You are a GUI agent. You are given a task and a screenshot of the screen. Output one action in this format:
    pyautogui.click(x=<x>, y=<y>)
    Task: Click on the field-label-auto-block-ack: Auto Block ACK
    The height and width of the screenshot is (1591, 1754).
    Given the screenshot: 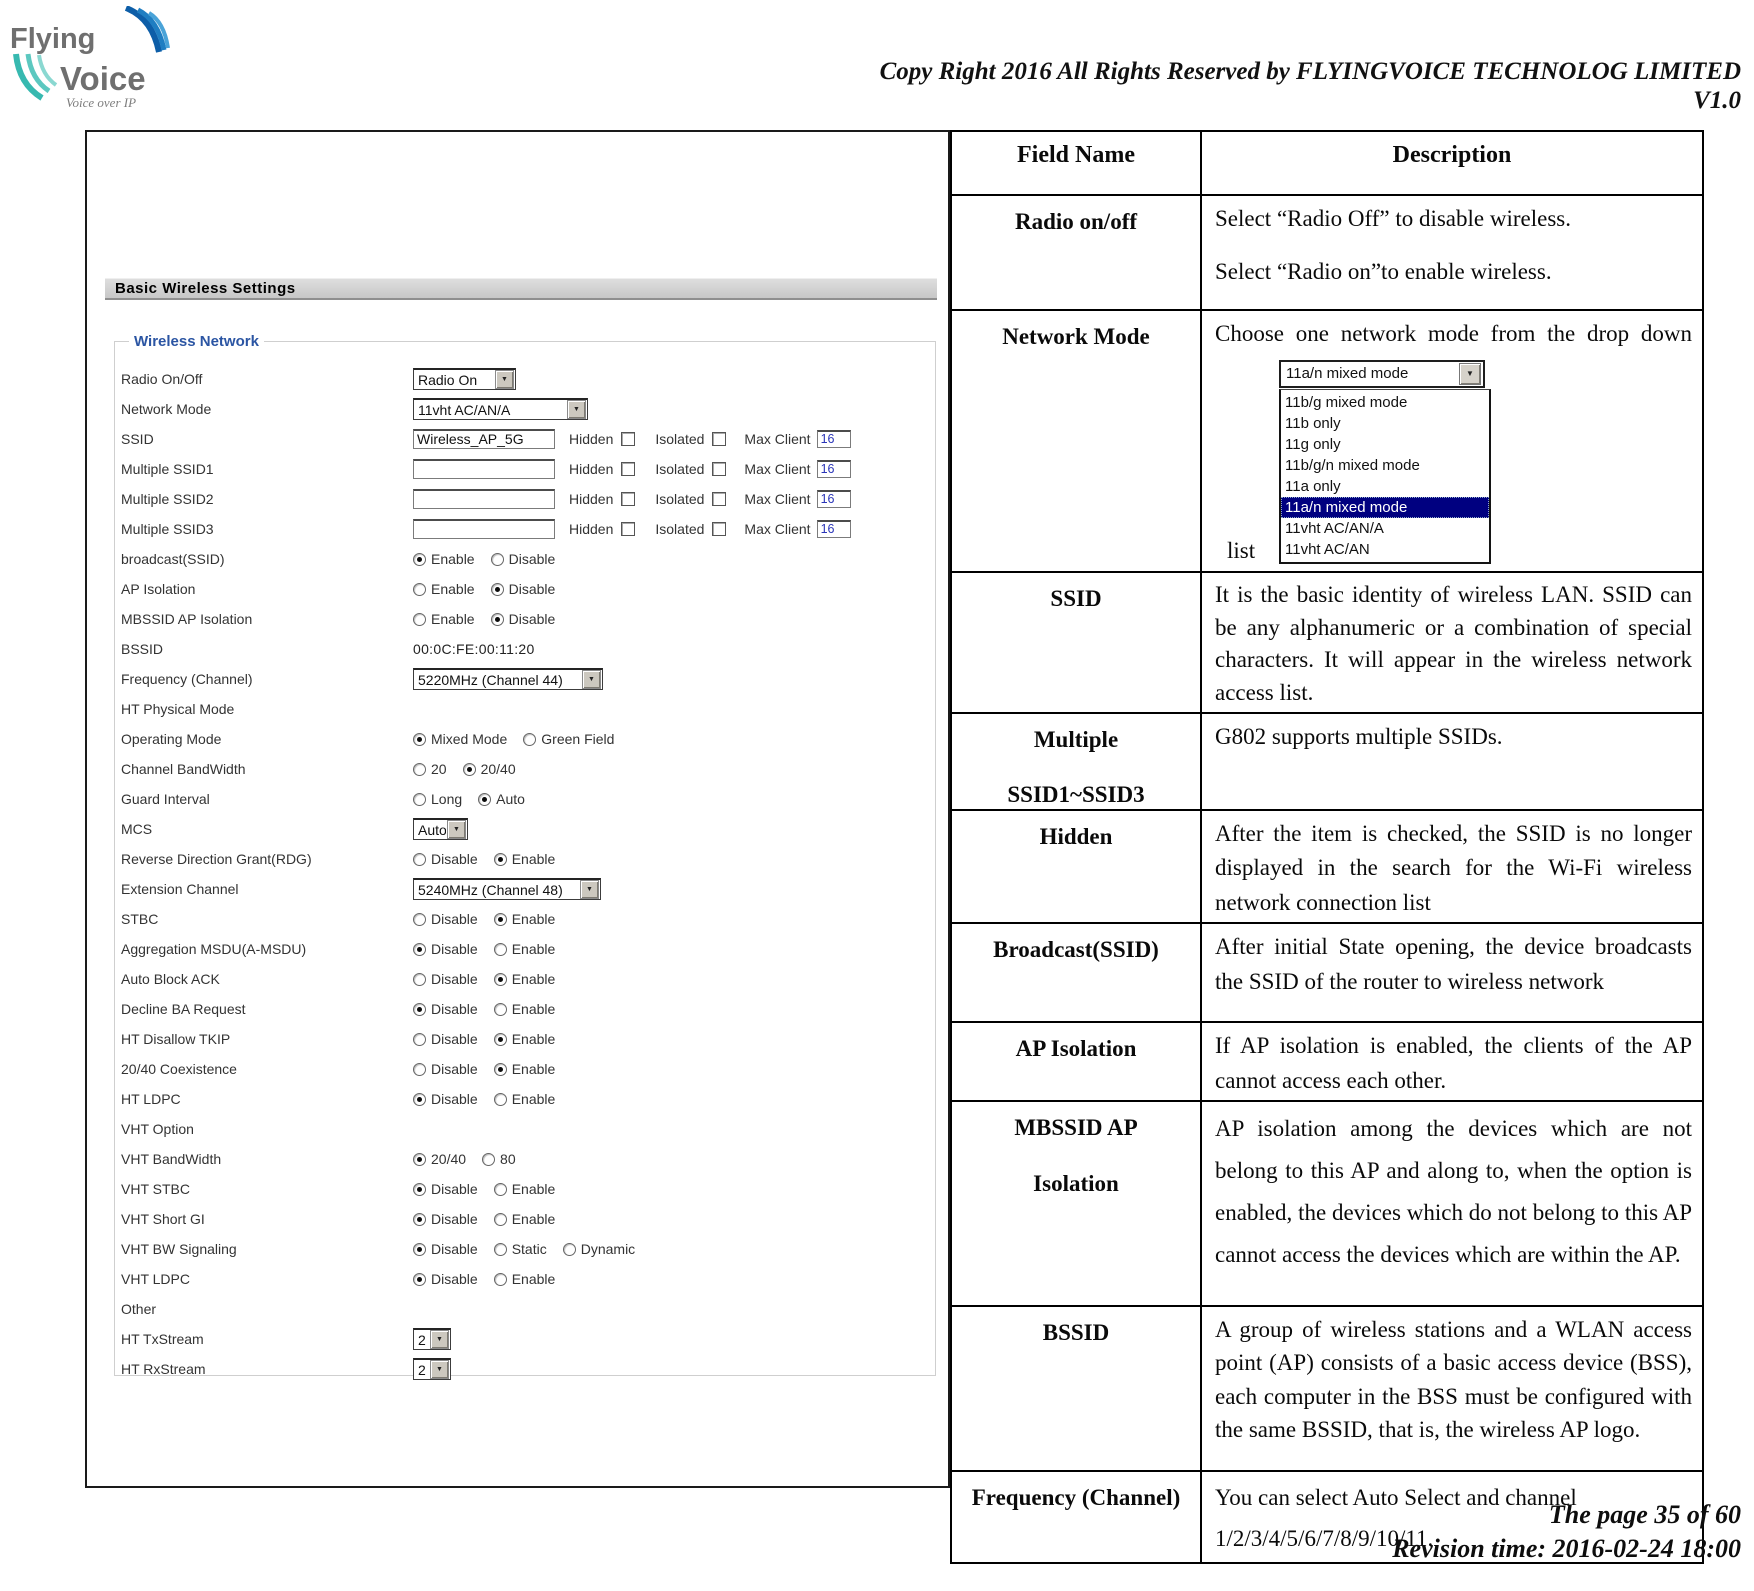 What is the action you would take?
    pyautogui.click(x=170, y=979)
    